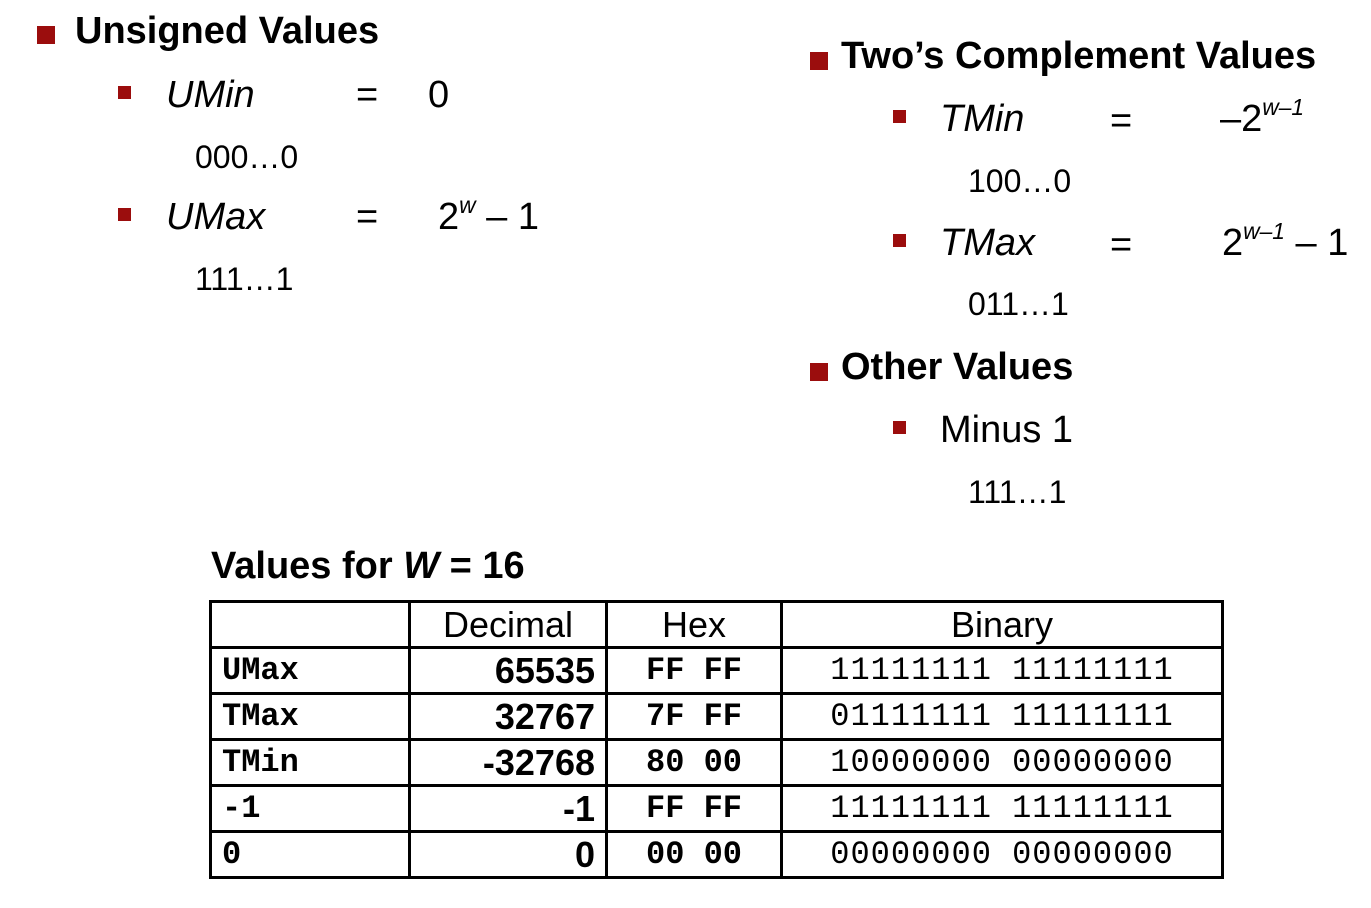  Describe the element at coordinates (694, 624) in the screenshot. I see `header-hex: Hex` at that location.